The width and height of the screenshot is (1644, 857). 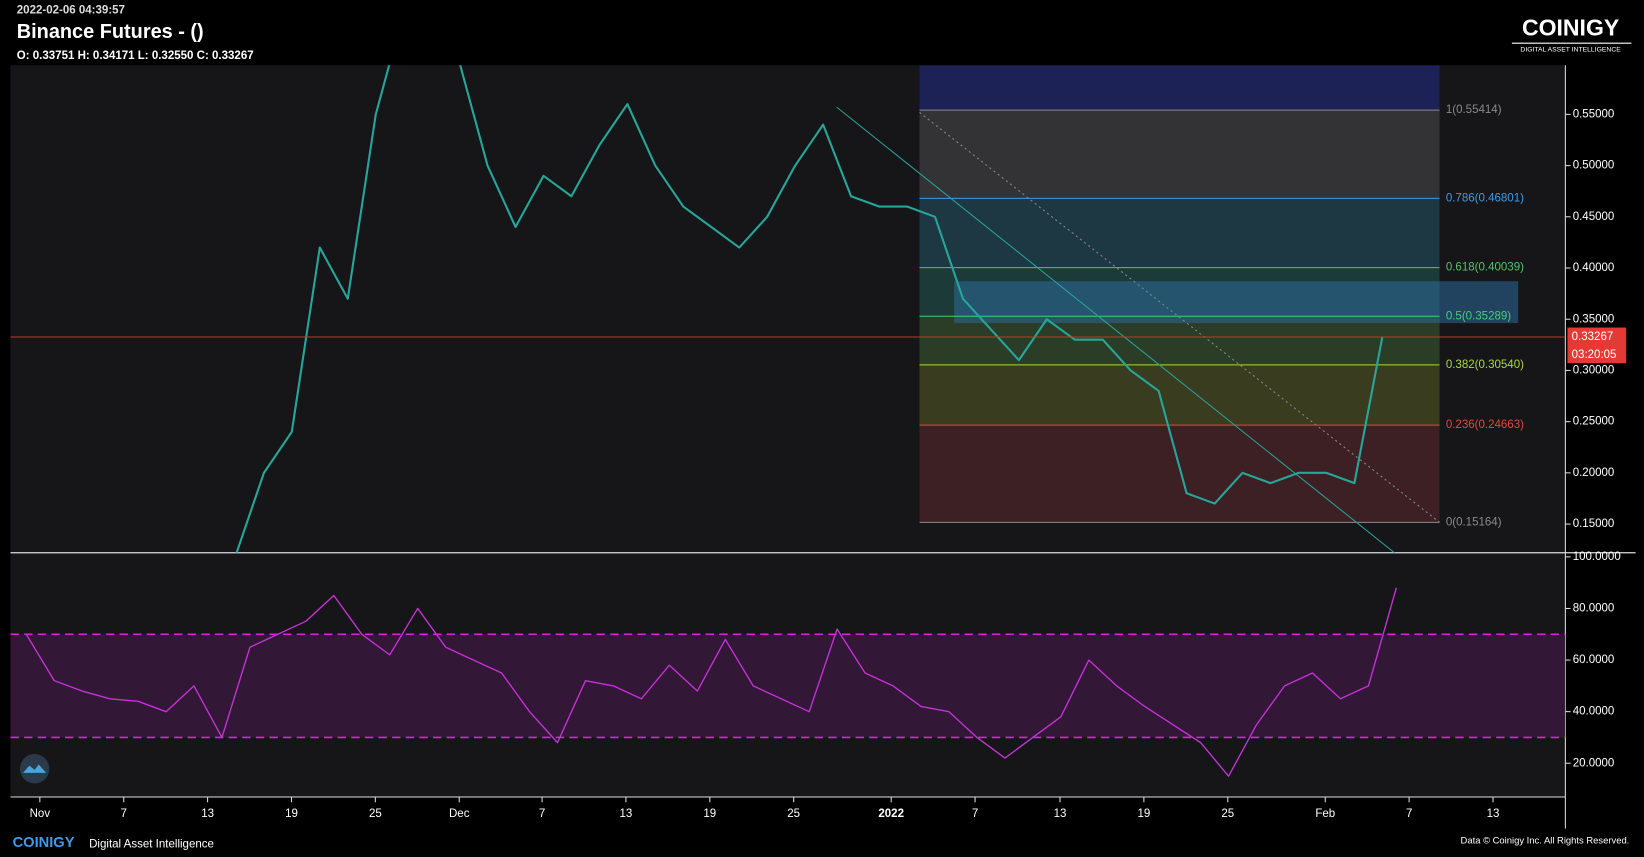 What do you see at coordinates (1485, 198) in the screenshot?
I see `fib-label: 0.786(0.46801)` at bounding box center [1485, 198].